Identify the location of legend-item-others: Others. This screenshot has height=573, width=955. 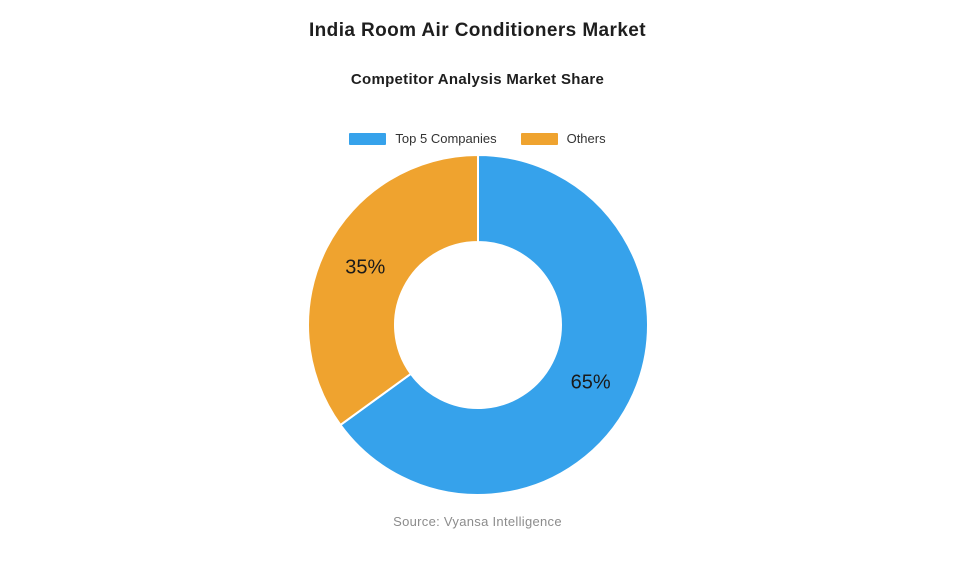
(563, 138).